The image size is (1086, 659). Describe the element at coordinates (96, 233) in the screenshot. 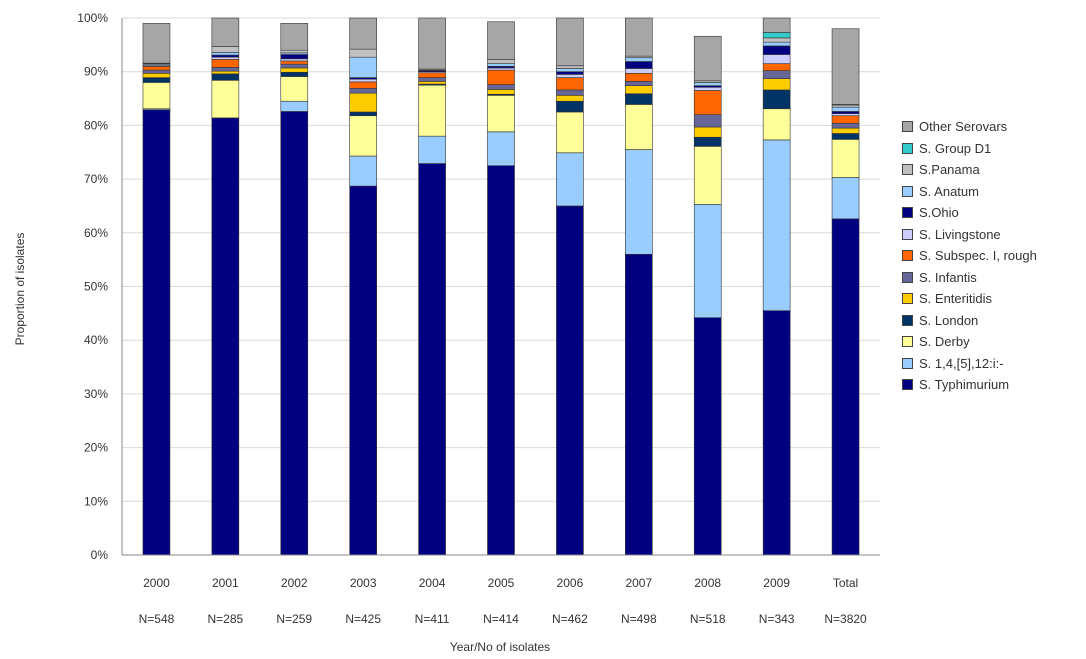

I see `y-tick-label: 60%` at that location.